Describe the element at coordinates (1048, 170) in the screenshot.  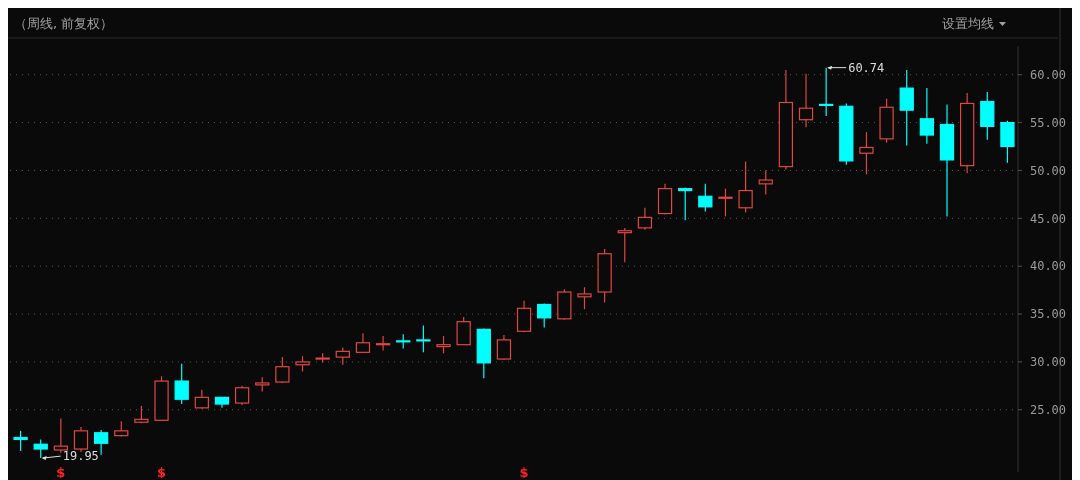
I see `y-tick-label: 50.00` at that location.